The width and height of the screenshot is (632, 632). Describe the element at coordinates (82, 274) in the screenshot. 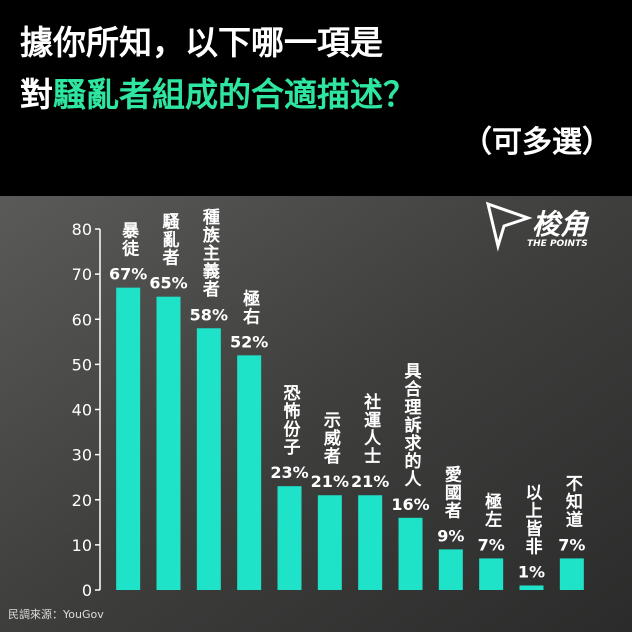

I see `y-tick-label: 70` at that location.